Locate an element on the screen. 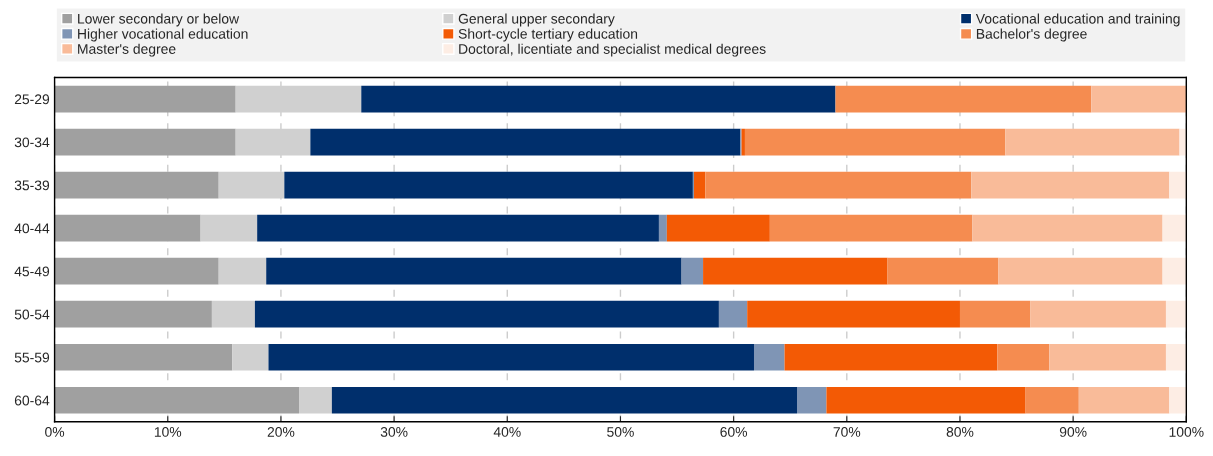 This screenshot has height=456, width=1213. y-tick-label: 60-64 is located at coordinates (32, 400).